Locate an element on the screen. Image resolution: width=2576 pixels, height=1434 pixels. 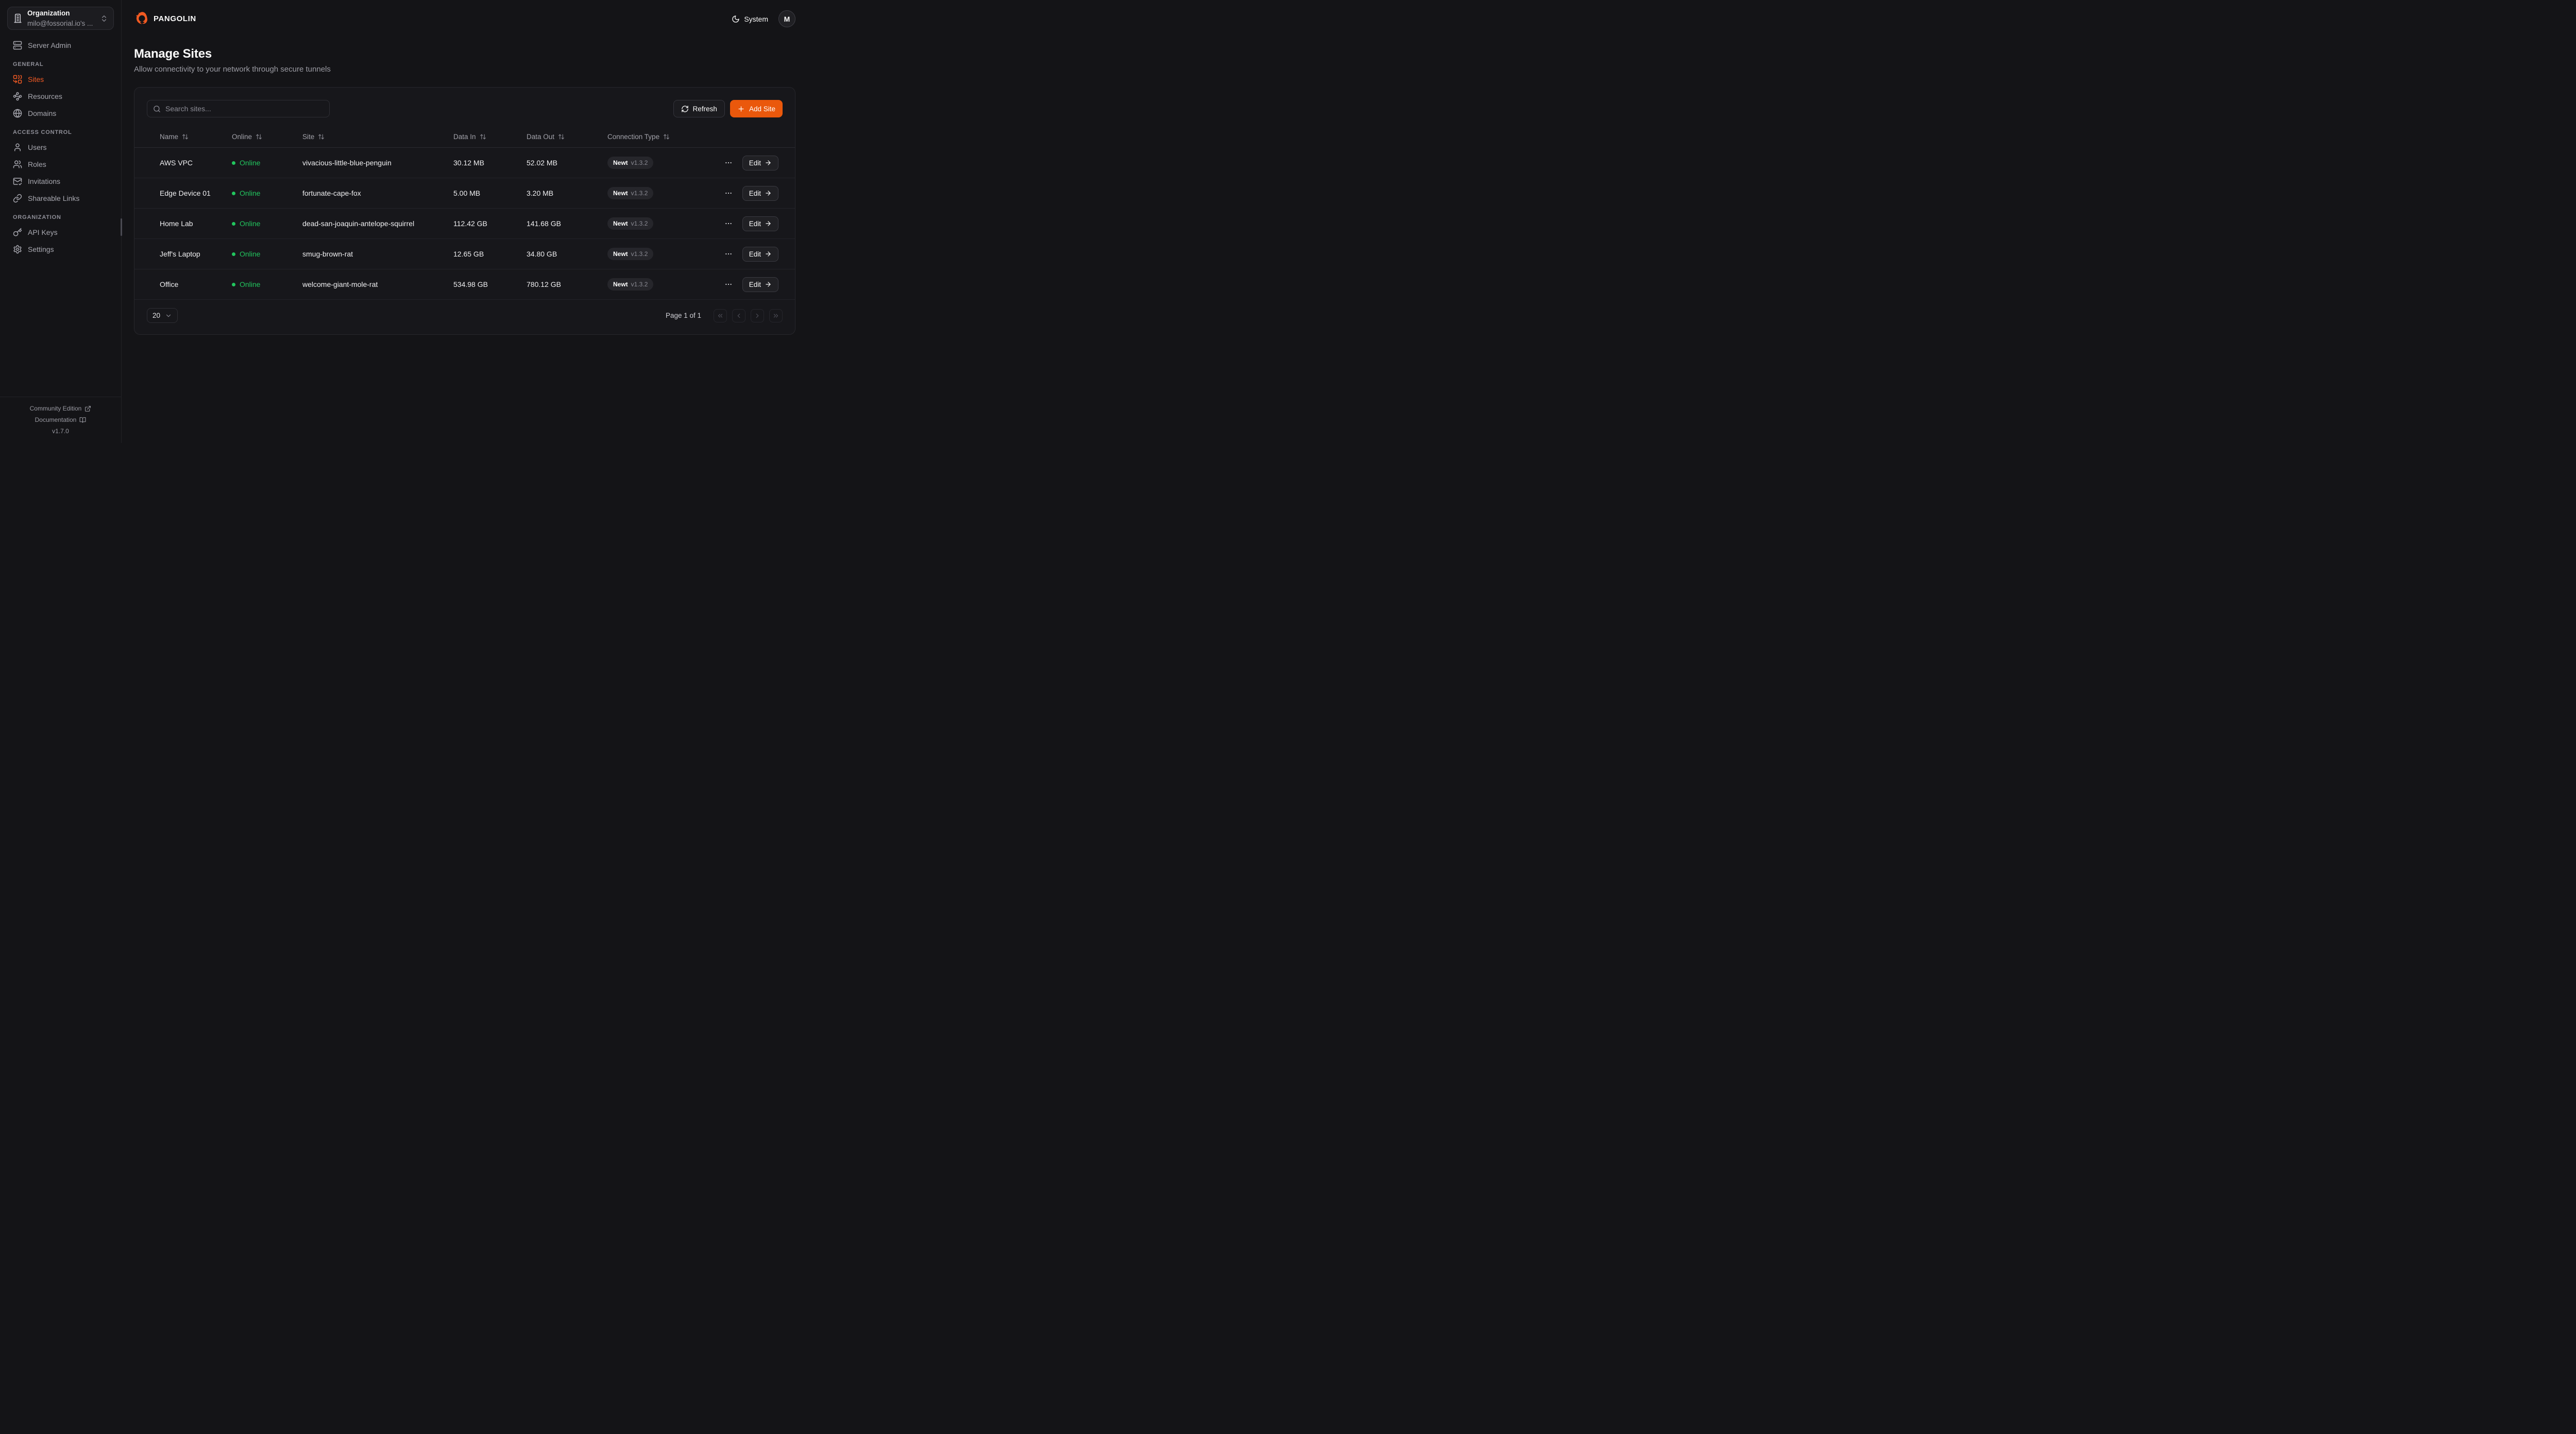
sidebar-item-resources: Resources is located at coordinates (60, 96).